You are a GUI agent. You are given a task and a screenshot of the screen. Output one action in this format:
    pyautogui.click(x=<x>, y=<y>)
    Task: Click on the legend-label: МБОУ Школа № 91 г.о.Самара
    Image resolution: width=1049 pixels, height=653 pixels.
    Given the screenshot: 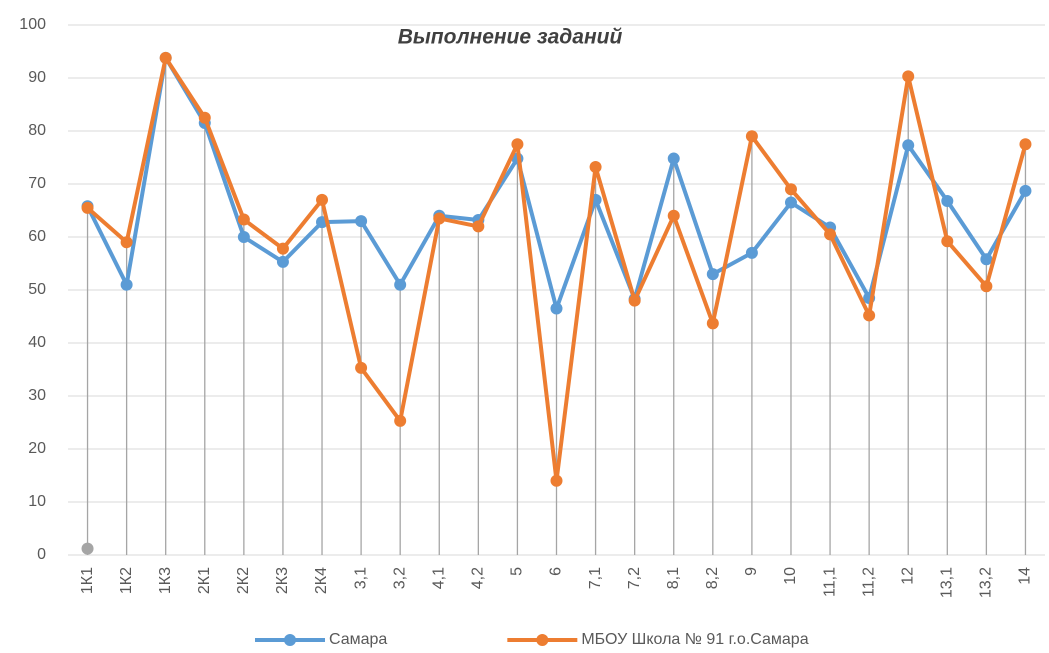 What is the action you would take?
    pyautogui.click(x=694, y=639)
    